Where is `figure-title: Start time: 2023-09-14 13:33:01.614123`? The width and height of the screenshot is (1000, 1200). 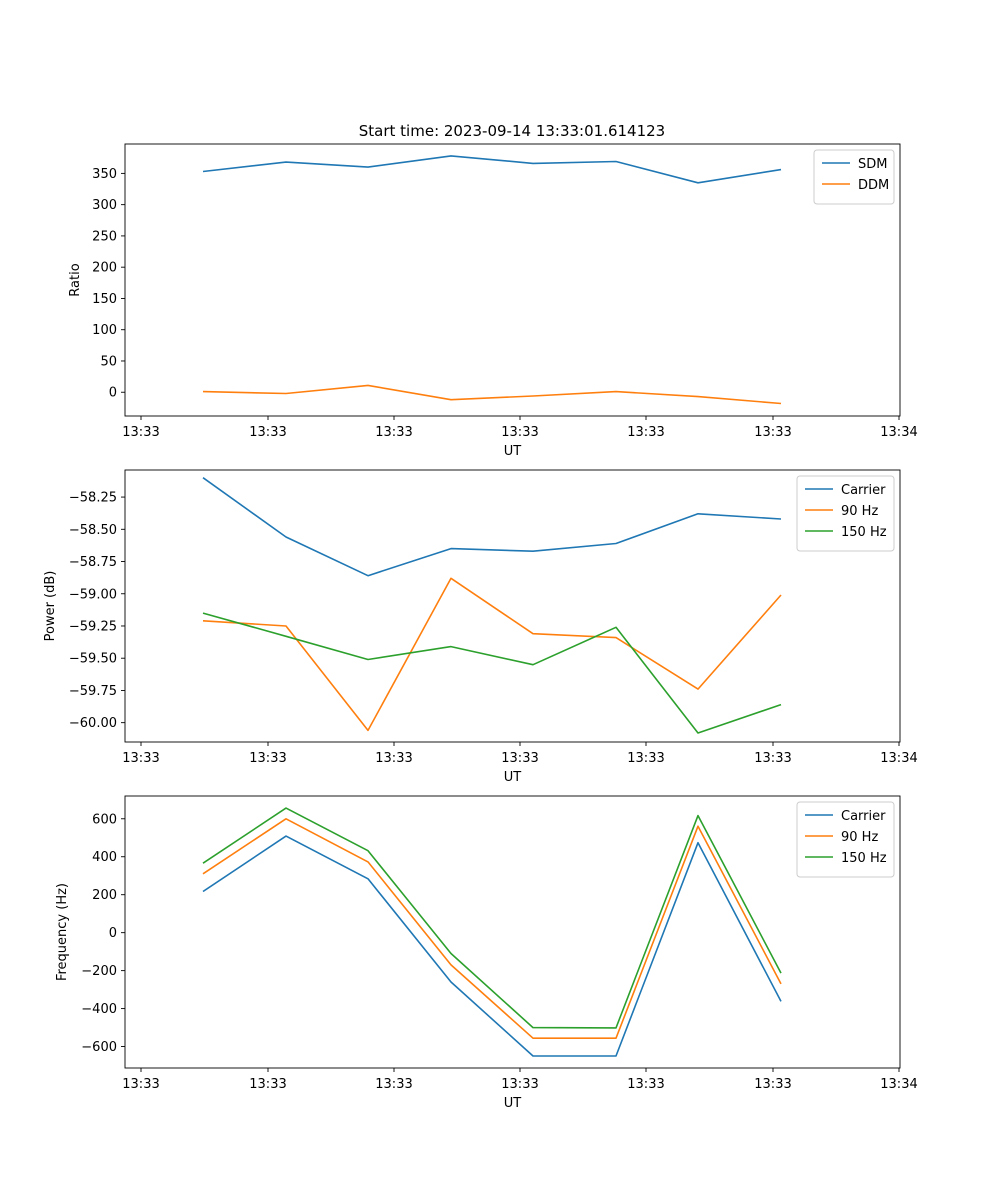
figure-title: Start time: 2023-09-14 13:33:01.614123 is located at coordinates (512, 131).